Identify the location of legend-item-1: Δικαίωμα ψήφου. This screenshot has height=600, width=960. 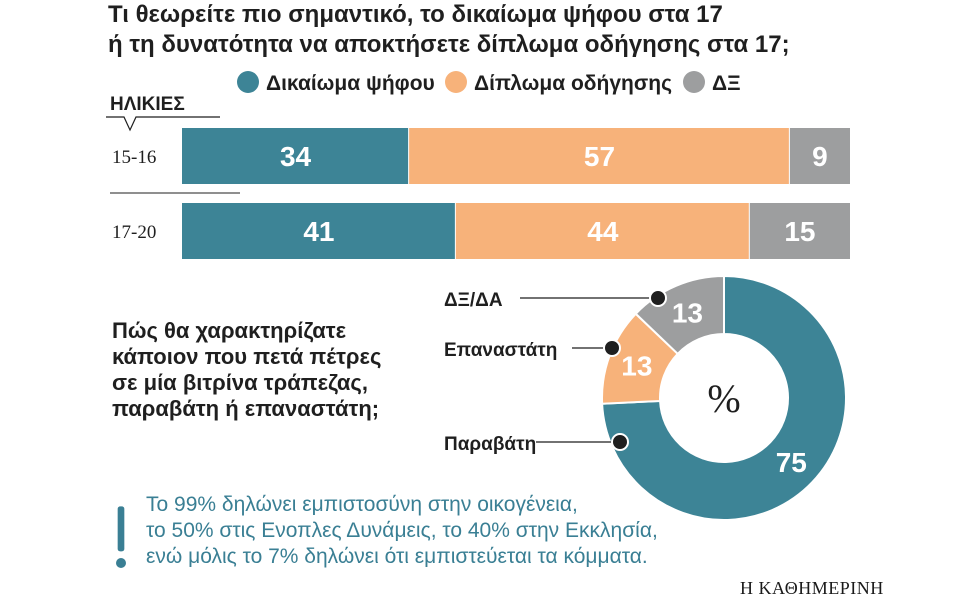
(336, 83).